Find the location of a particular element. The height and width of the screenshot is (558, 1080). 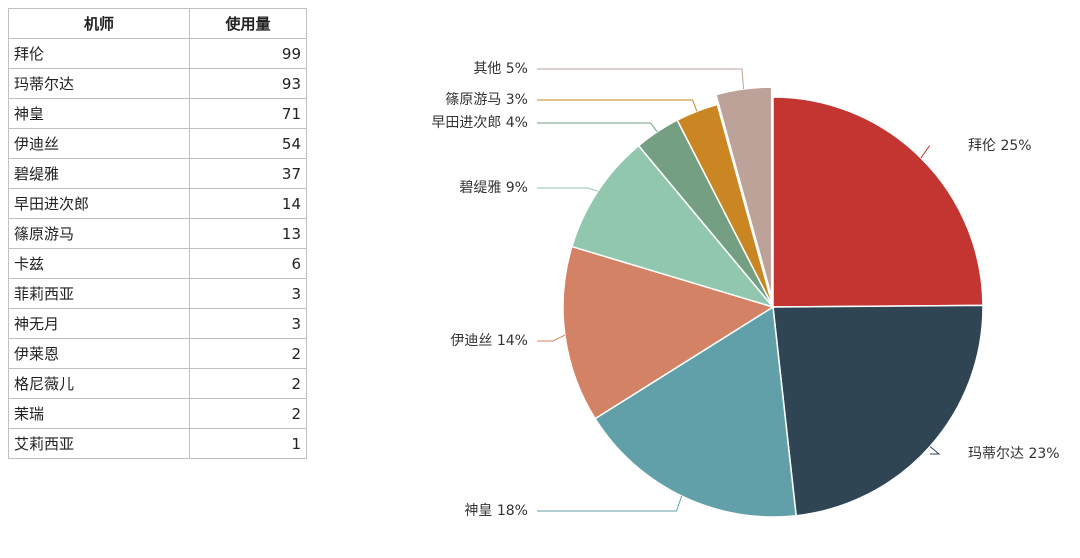

usage-count-cell: 71 is located at coordinates (248, 113).